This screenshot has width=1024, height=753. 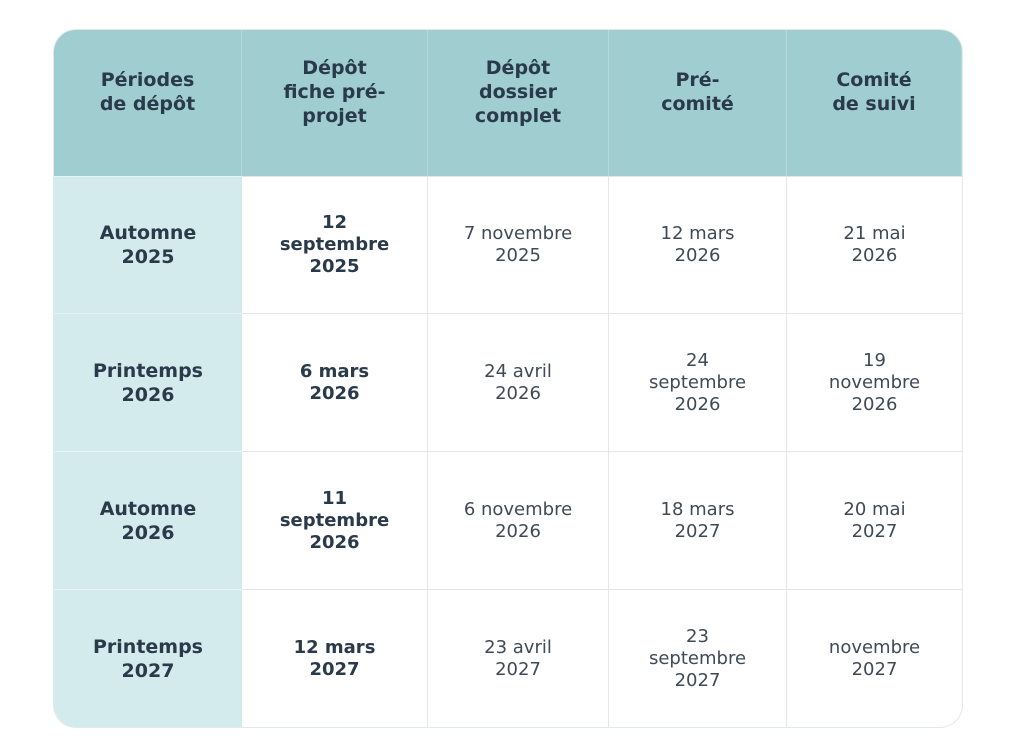 What do you see at coordinates (518, 658) in the screenshot?
I see `cell-dossier-date: 23 avril 2027` at bounding box center [518, 658].